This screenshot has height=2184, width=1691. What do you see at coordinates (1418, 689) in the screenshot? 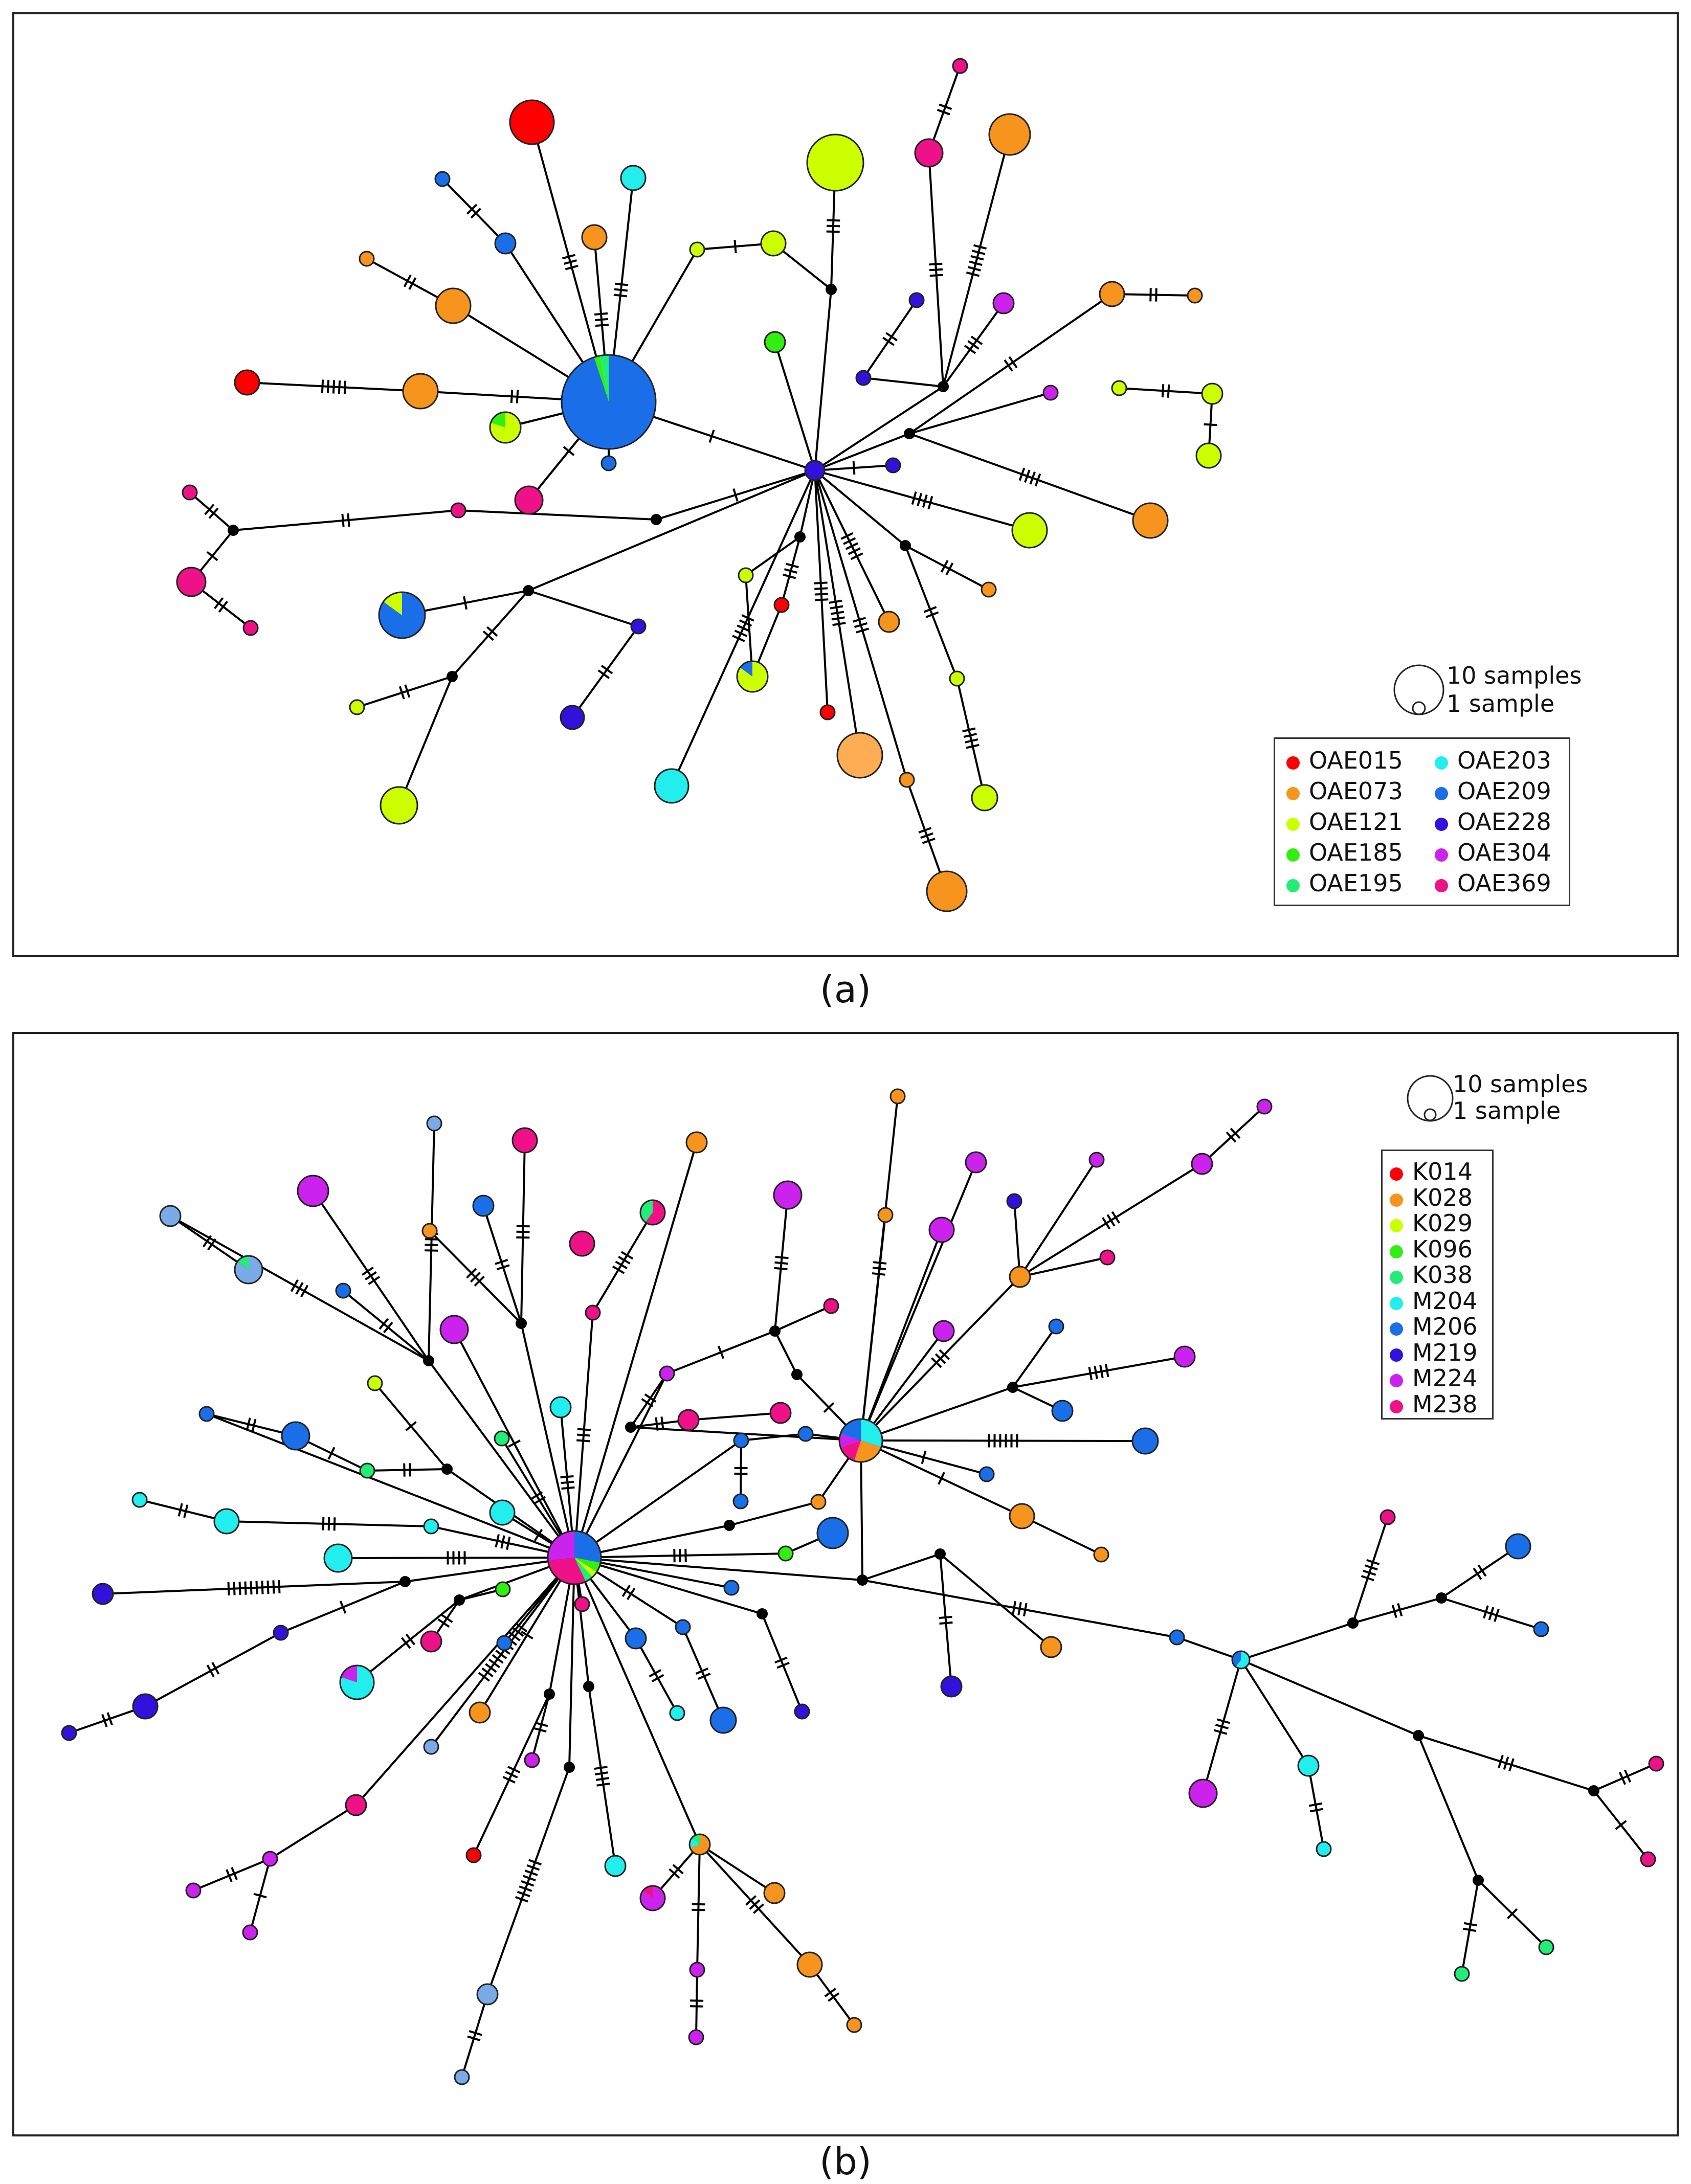
I see `size-key-circles-icon` at bounding box center [1418, 689].